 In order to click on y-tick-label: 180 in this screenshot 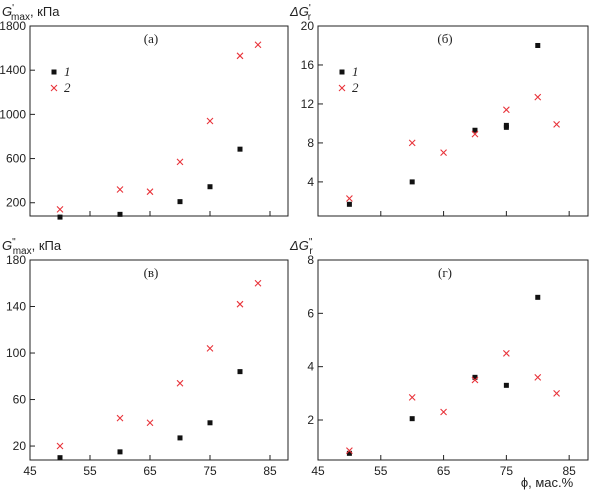, I will do `click(16, 260)`.